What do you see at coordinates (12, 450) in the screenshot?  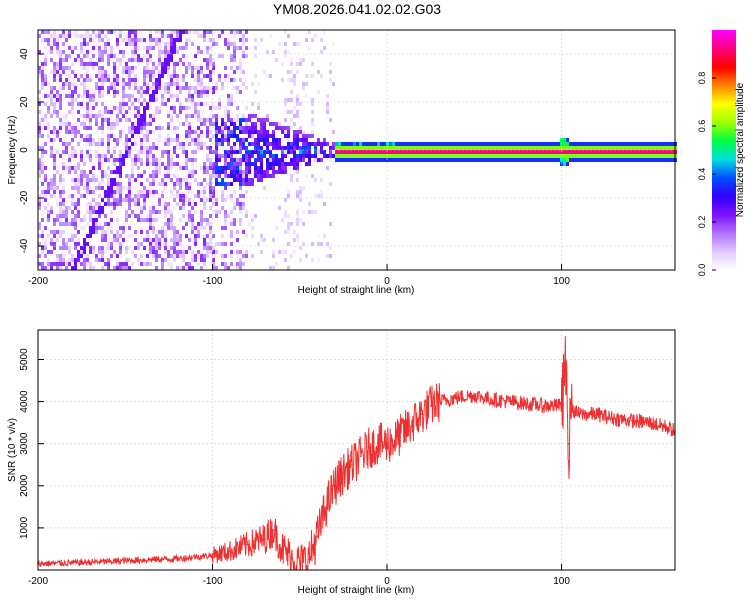 I see `snr-y-axis-label: SNR (10 * v/v)` at bounding box center [12, 450].